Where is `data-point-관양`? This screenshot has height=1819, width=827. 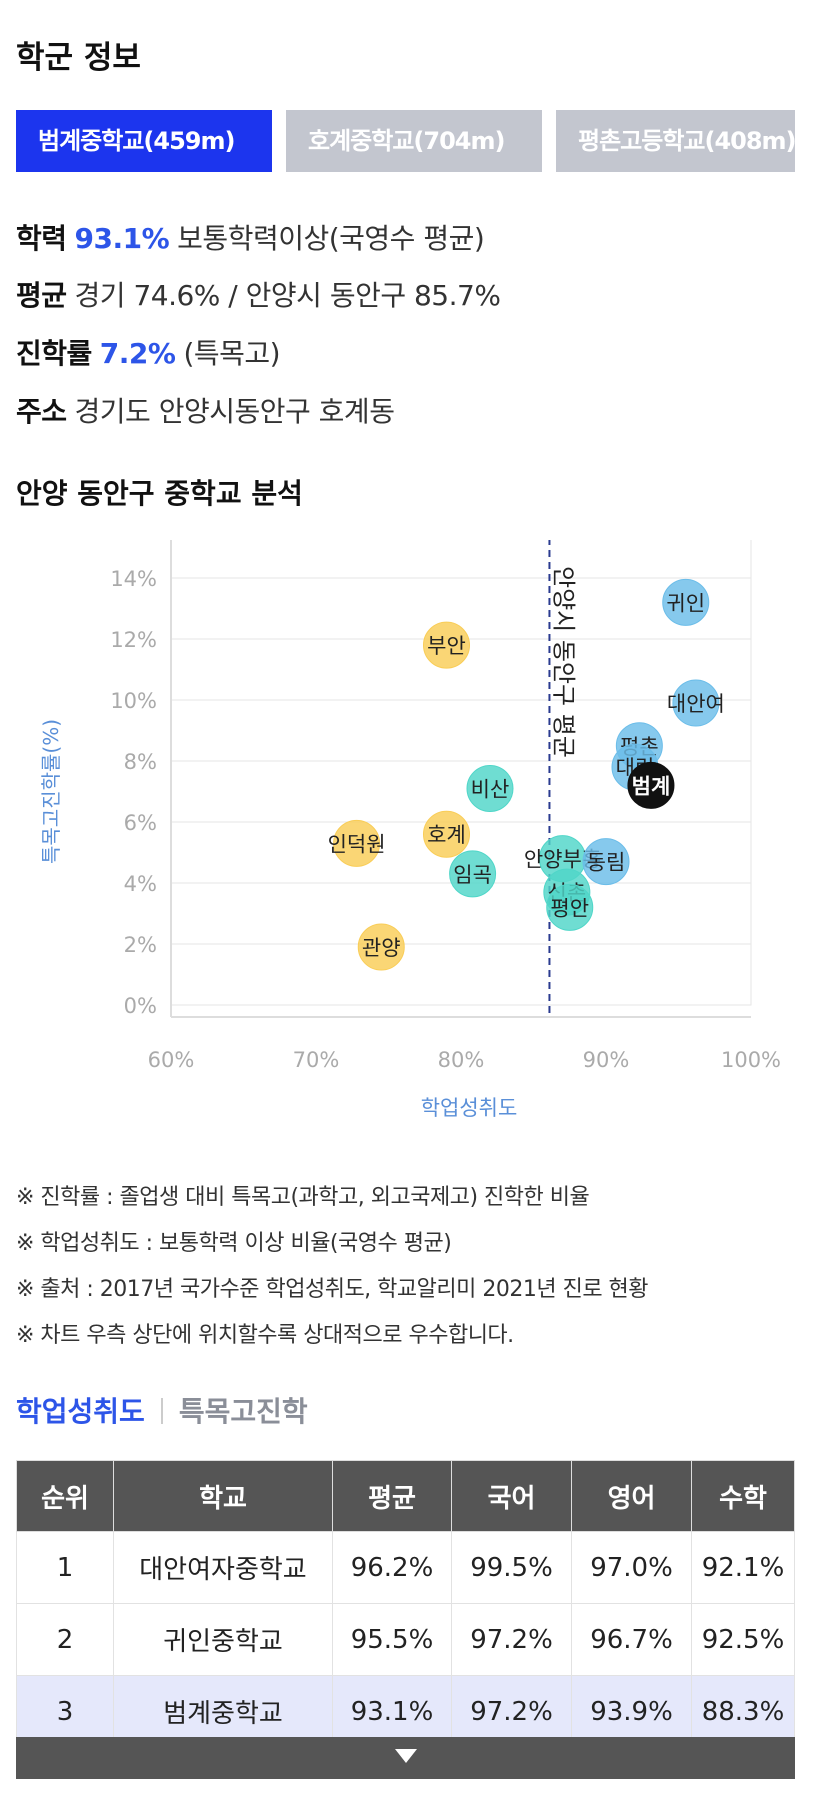
data-point-관양 is located at coordinates (381, 947).